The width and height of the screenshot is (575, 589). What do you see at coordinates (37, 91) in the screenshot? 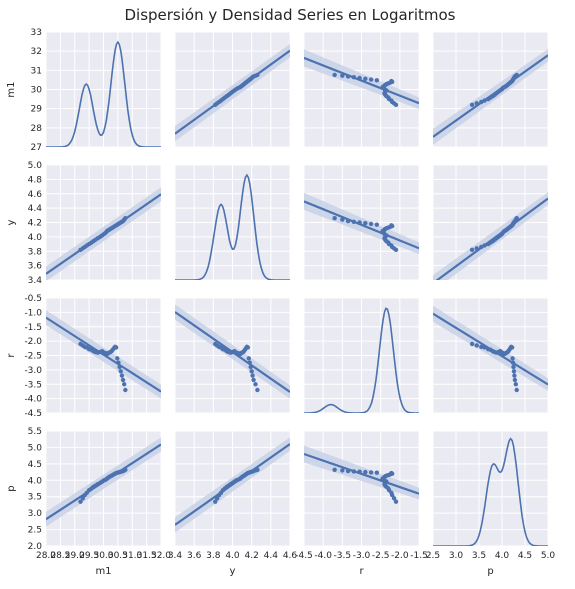
I see `y-tick-label: 30` at bounding box center [37, 91].